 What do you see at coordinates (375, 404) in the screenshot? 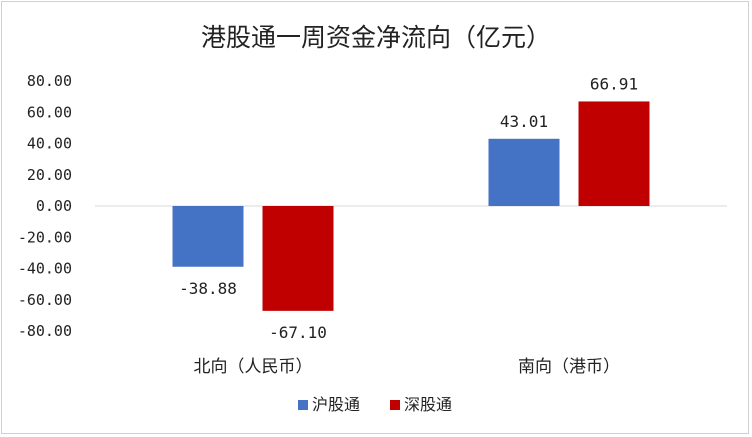
I see `legend: 沪股通 深股通` at bounding box center [375, 404].